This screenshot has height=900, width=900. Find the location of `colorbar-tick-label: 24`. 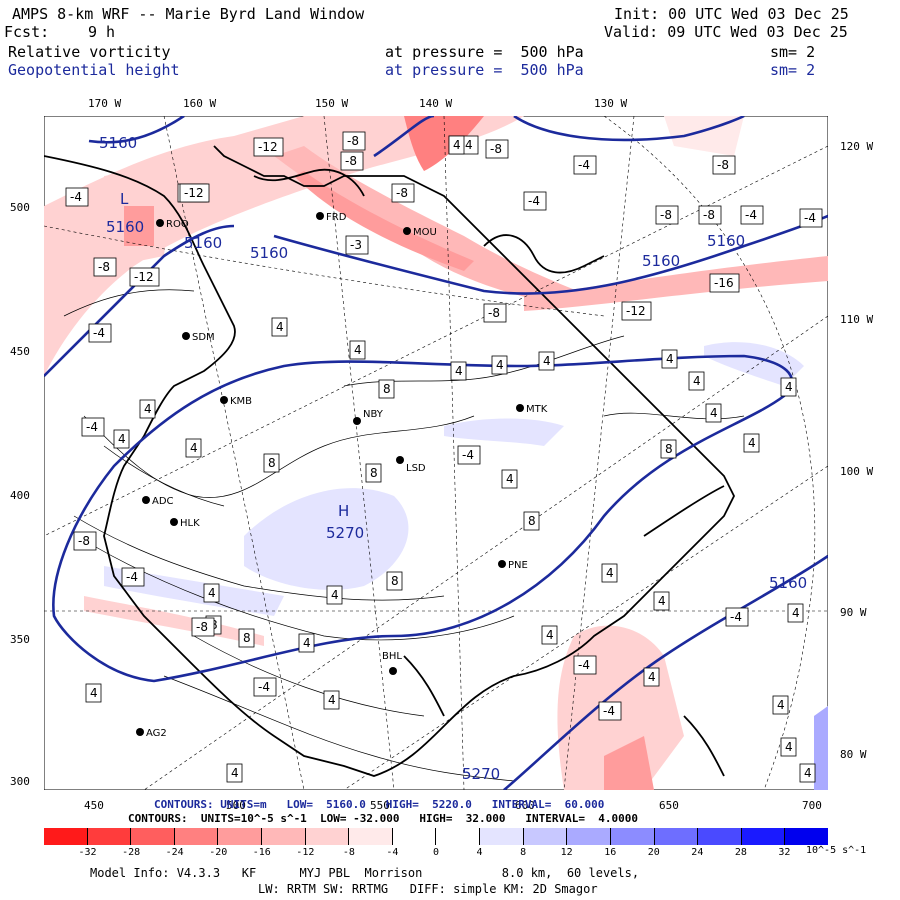

colorbar-tick-label: 24 is located at coordinates (697, 852).